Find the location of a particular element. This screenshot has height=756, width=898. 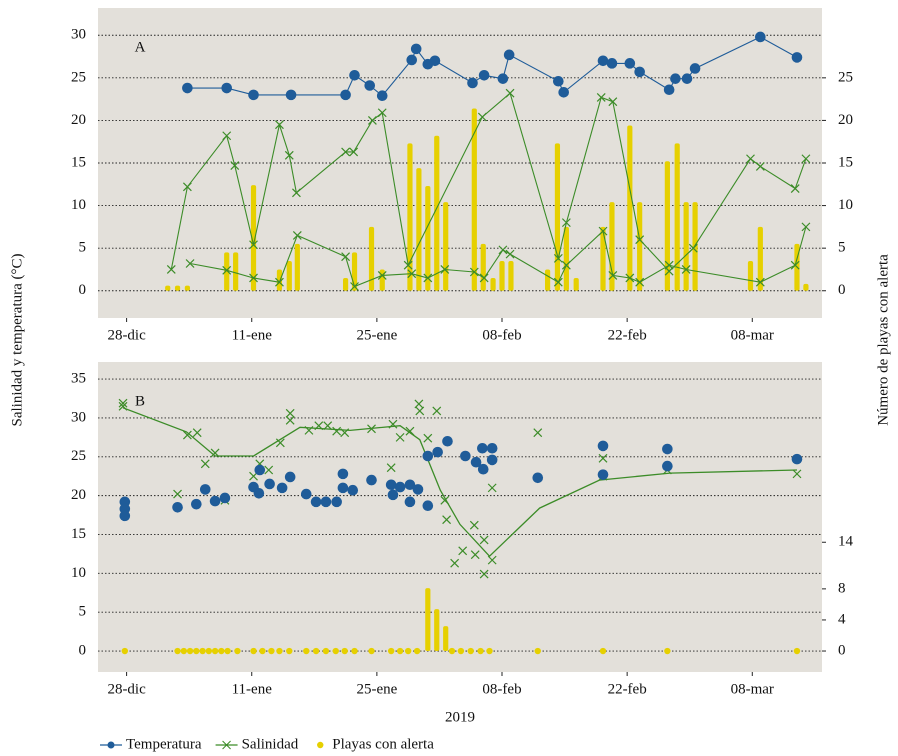

panel-label: B is located at coordinates (140, 401).